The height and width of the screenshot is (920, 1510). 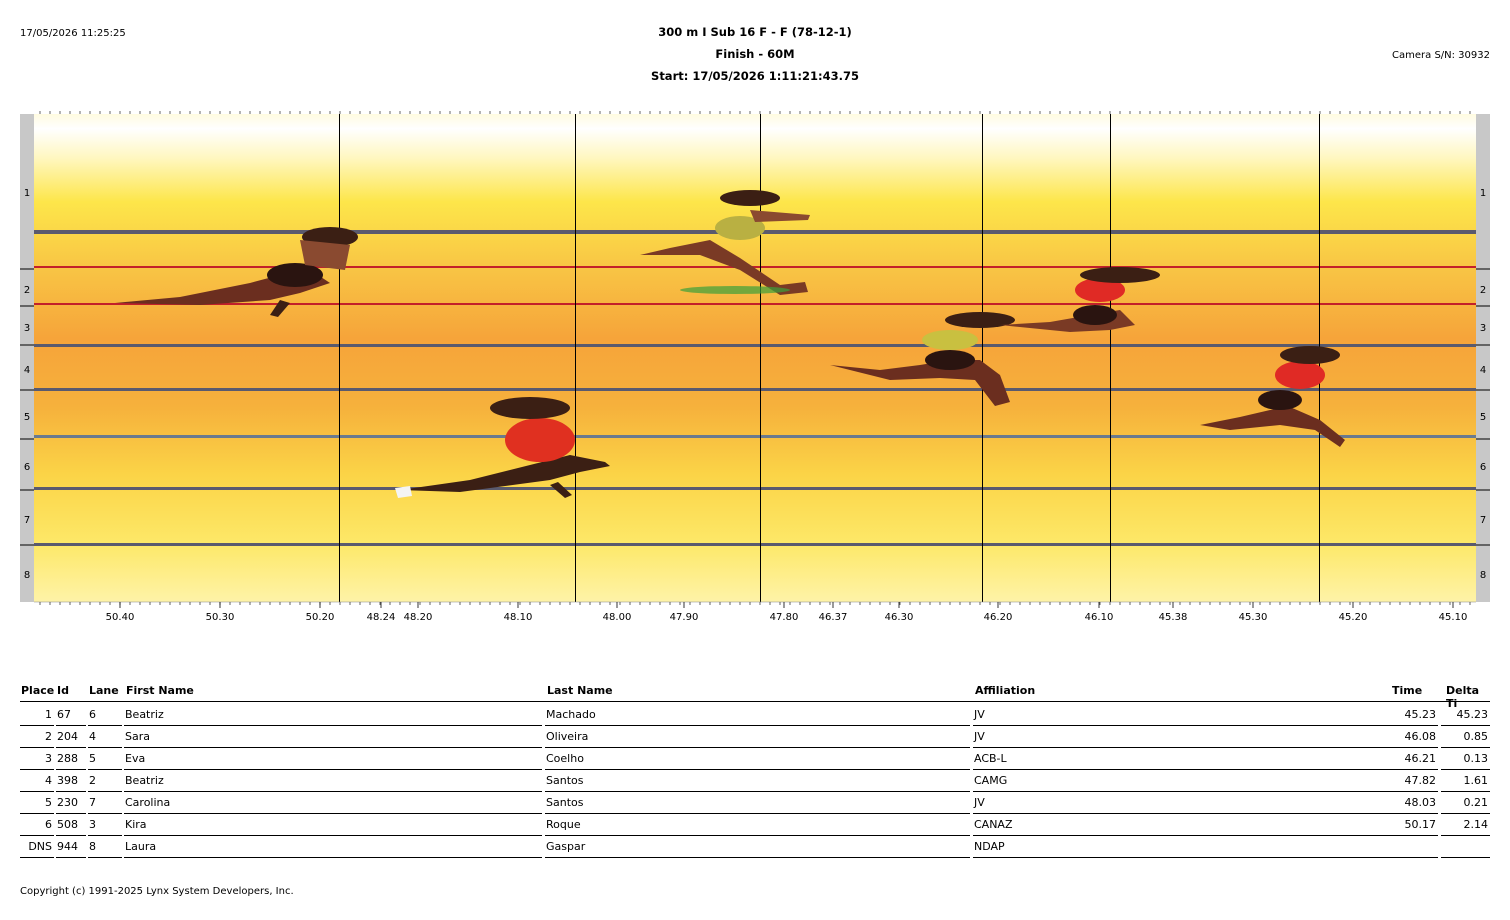 I want to click on left-edge-strip, so click(x=27, y=358).